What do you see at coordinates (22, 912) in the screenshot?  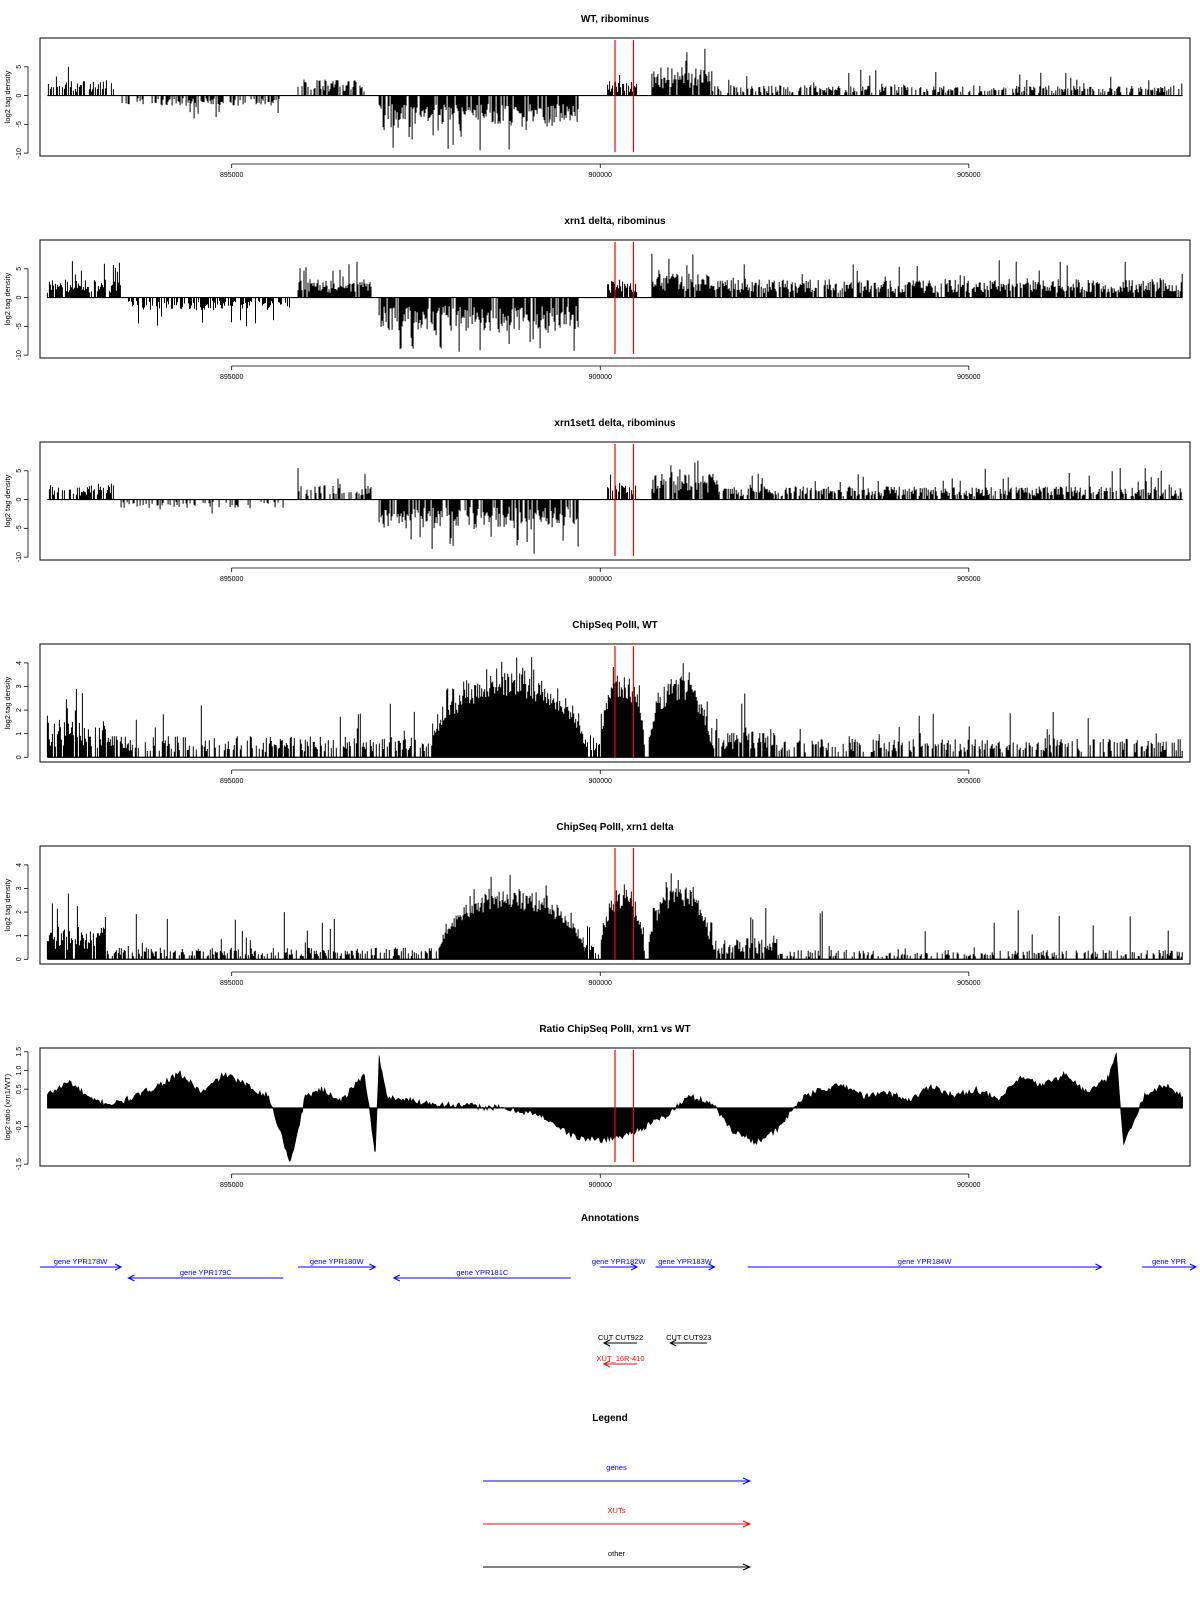 I see `y-axis: 0 1 2 3 4` at bounding box center [22, 912].